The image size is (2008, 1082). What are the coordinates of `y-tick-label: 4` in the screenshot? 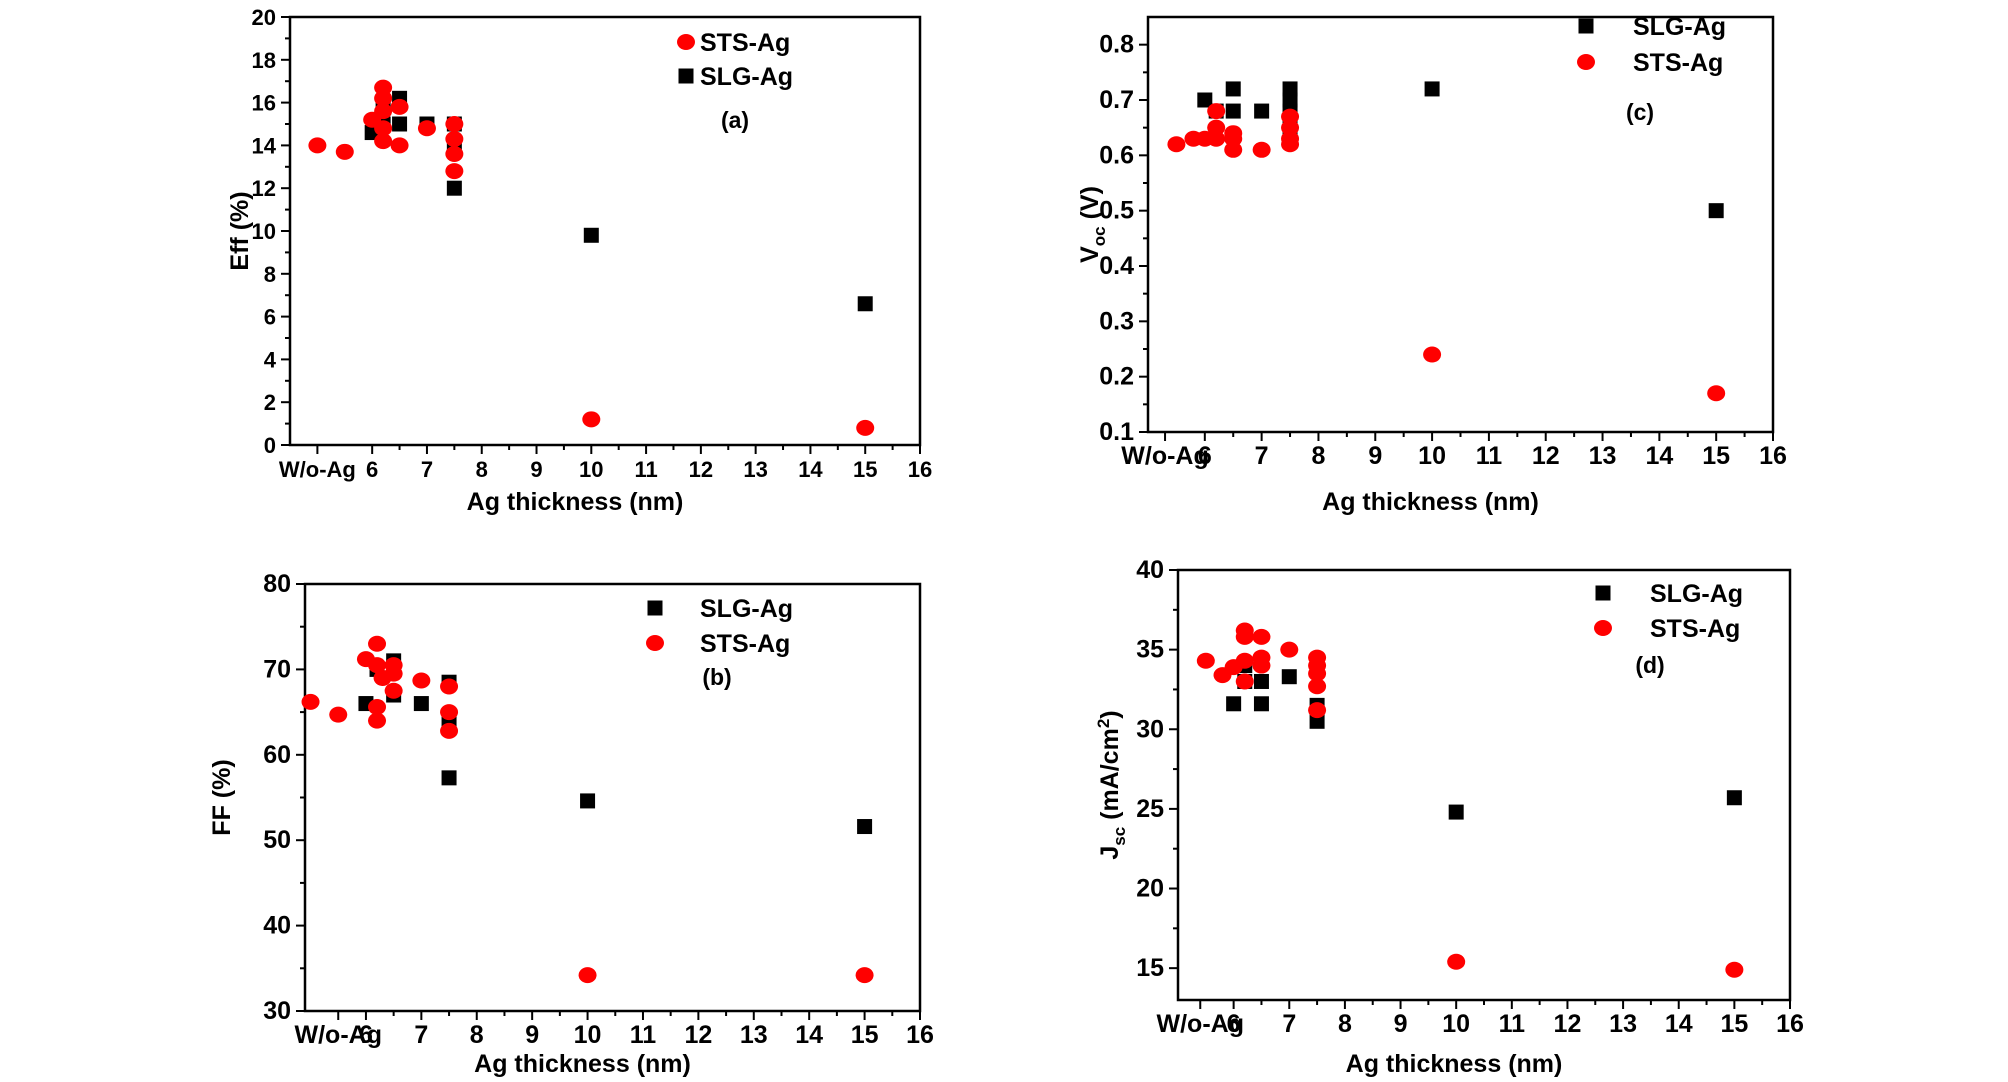 It's located at (270, 359).